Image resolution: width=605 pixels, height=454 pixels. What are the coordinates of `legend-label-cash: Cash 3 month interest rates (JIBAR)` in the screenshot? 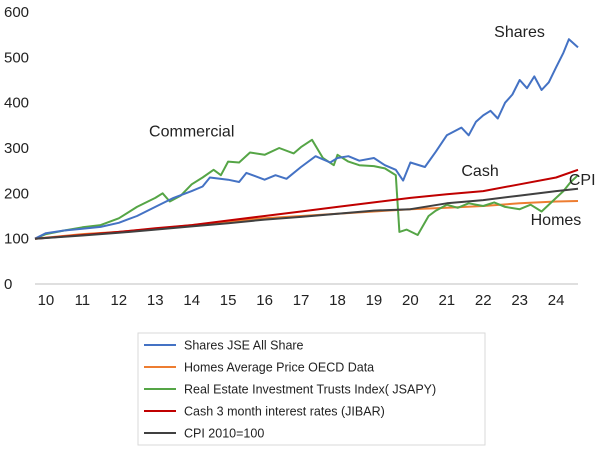 It's located at (284, 412).